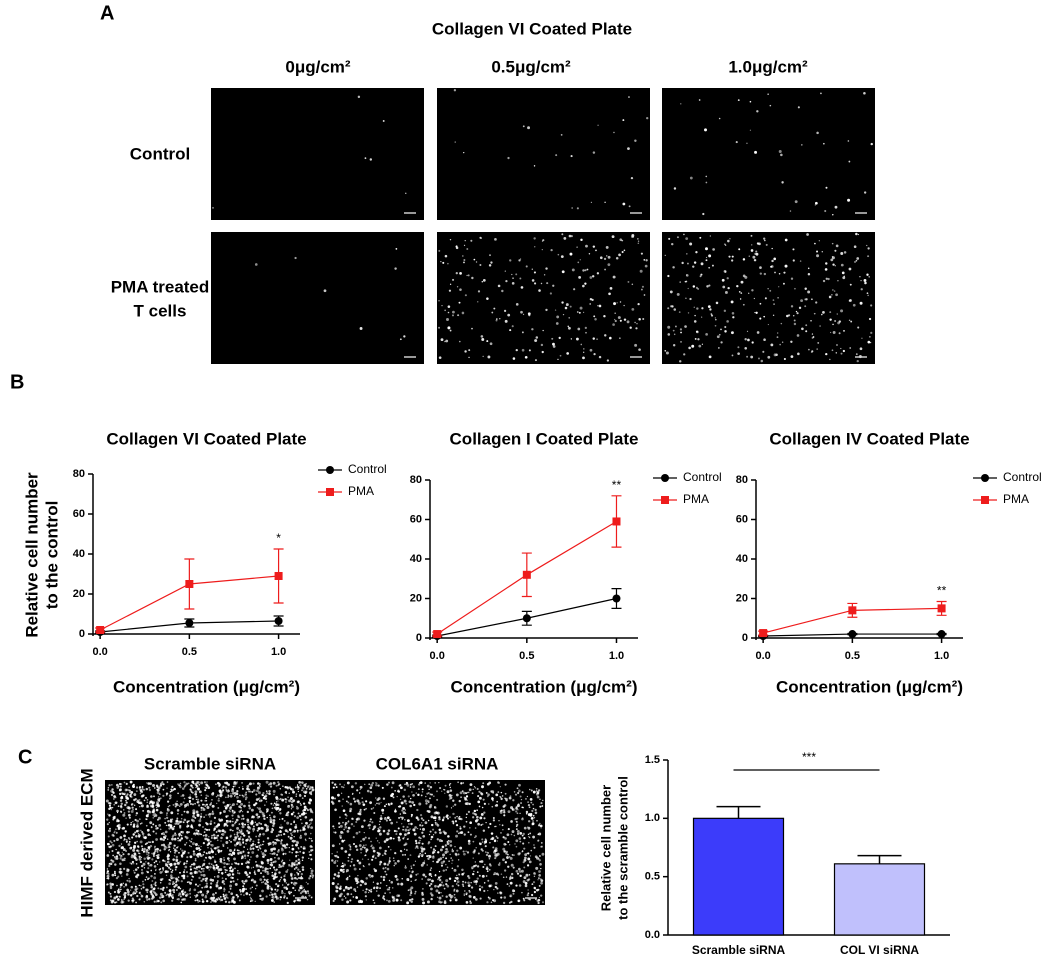 Image resolution: width=1050 pixels, height=973 pixels. I want to click on legend-label: PMA, so click(361, 491).